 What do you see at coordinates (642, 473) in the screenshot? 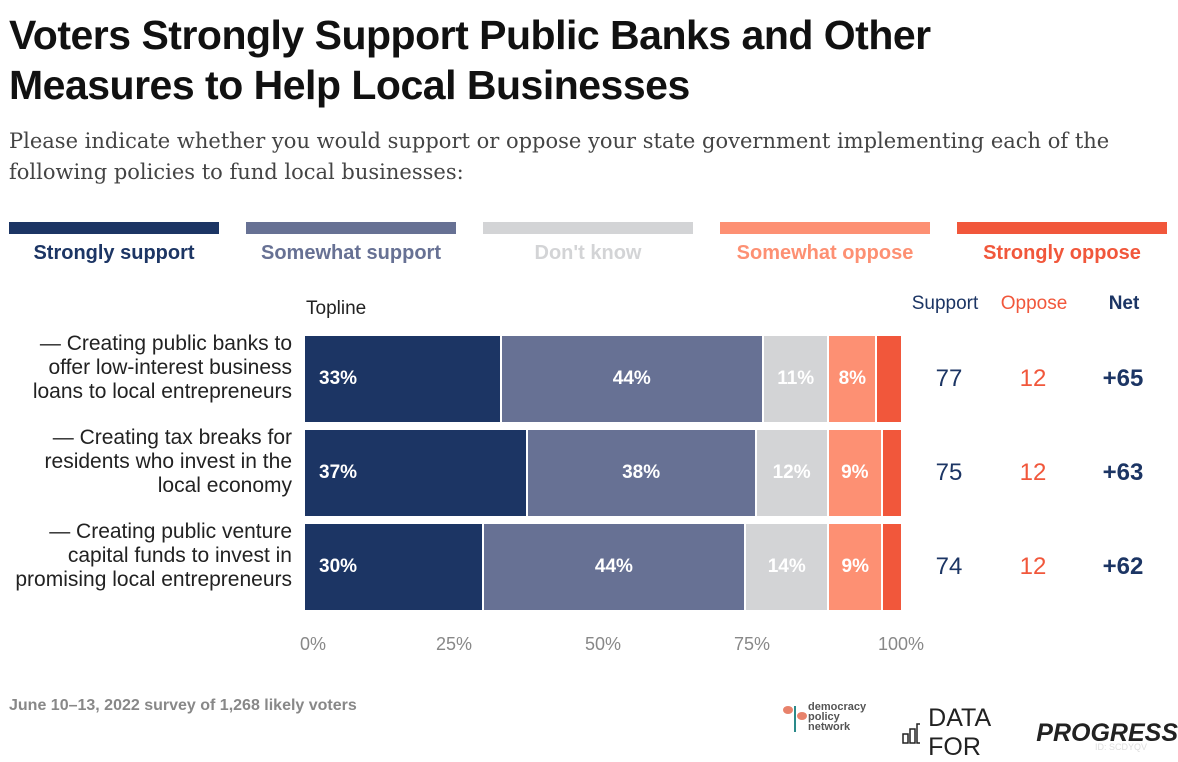
I see `bar-segment: 38%` at bounding box center [642, 473].